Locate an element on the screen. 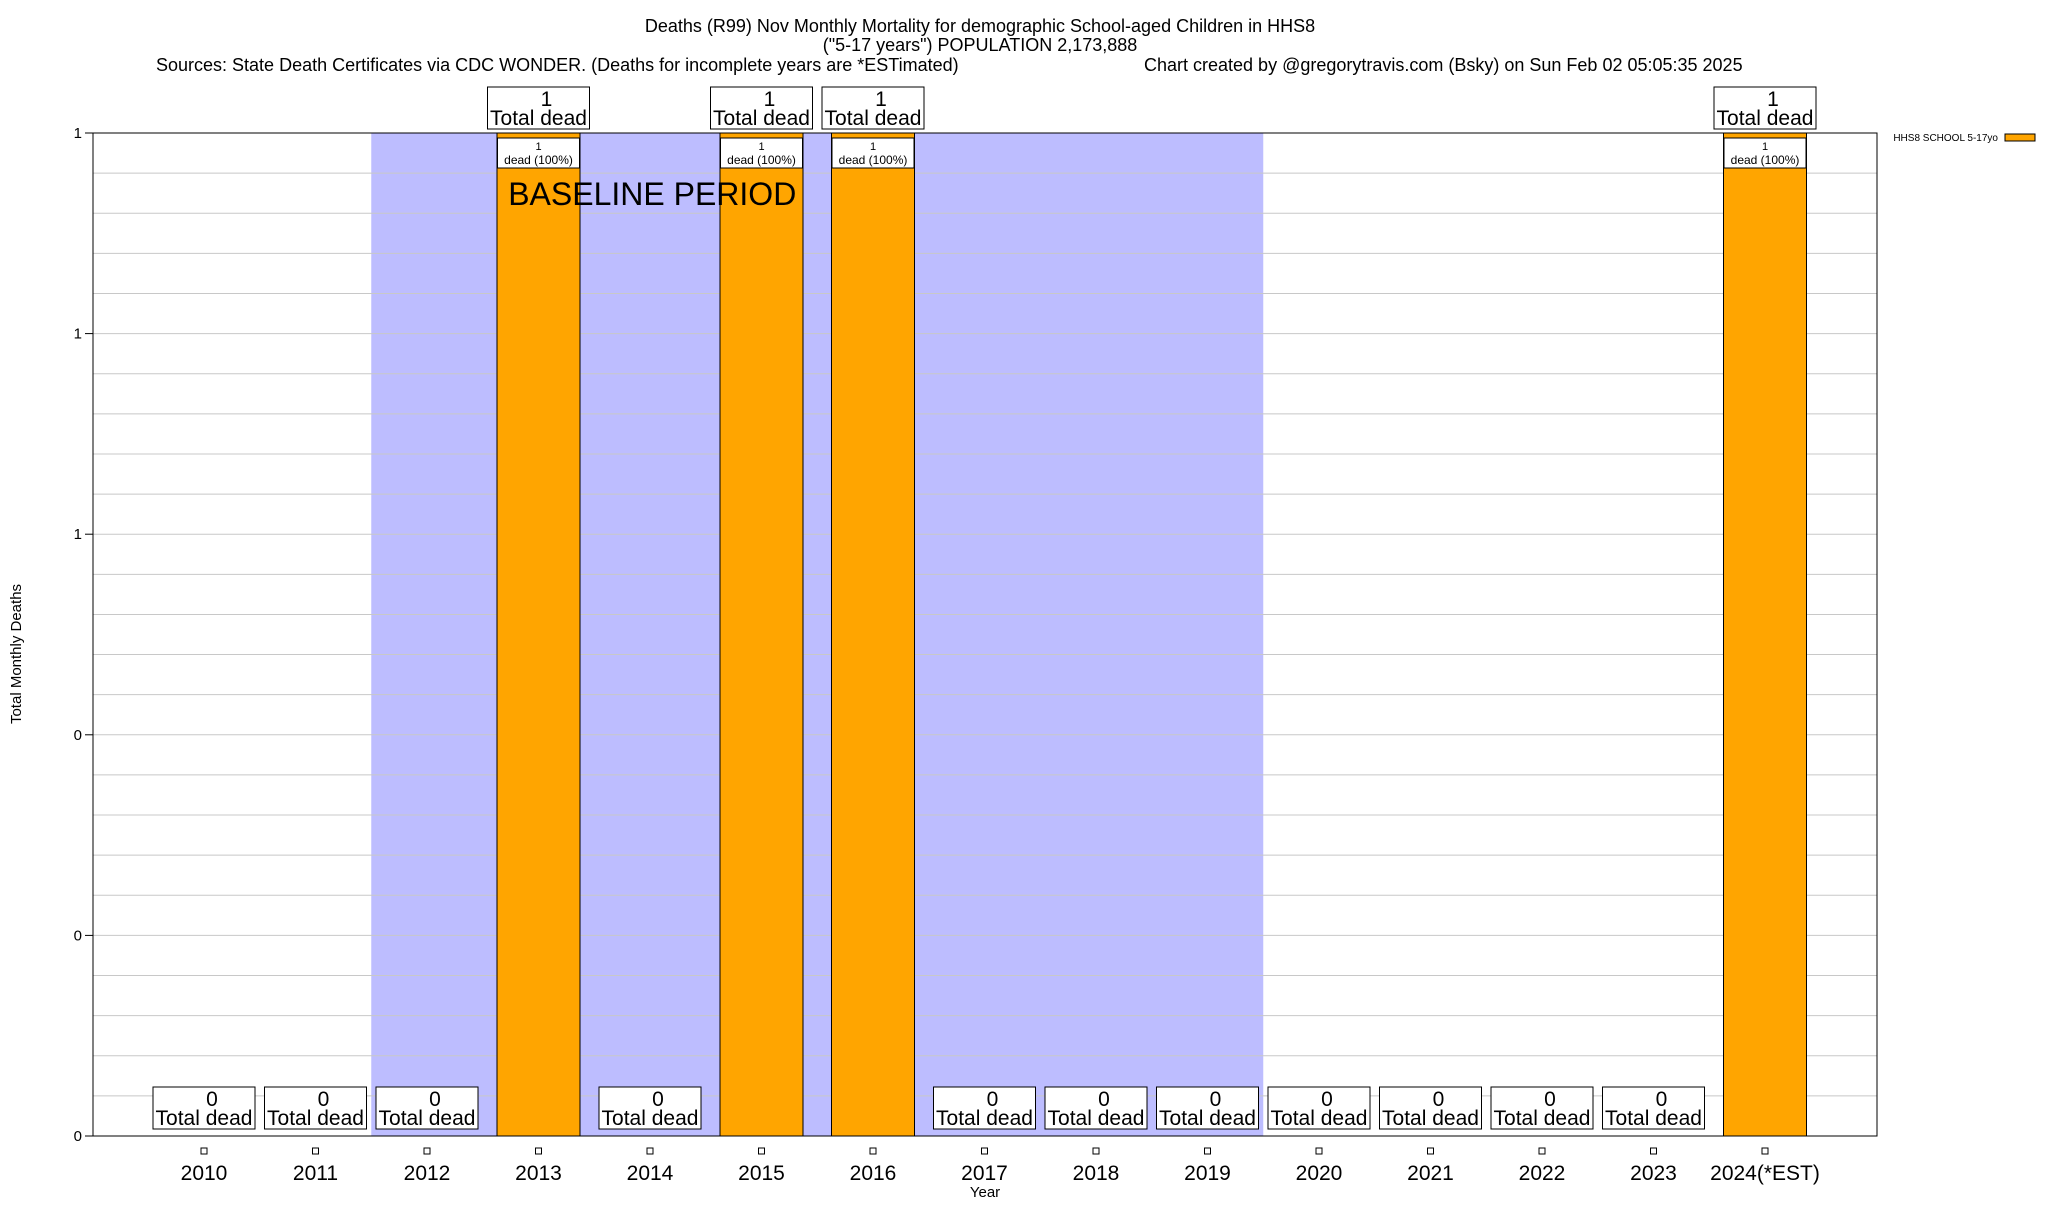 Image resolution: width=2048 pixels, height=1205 pixels. x-tick-label: 2020 is located at coordinates (1319, 1173).